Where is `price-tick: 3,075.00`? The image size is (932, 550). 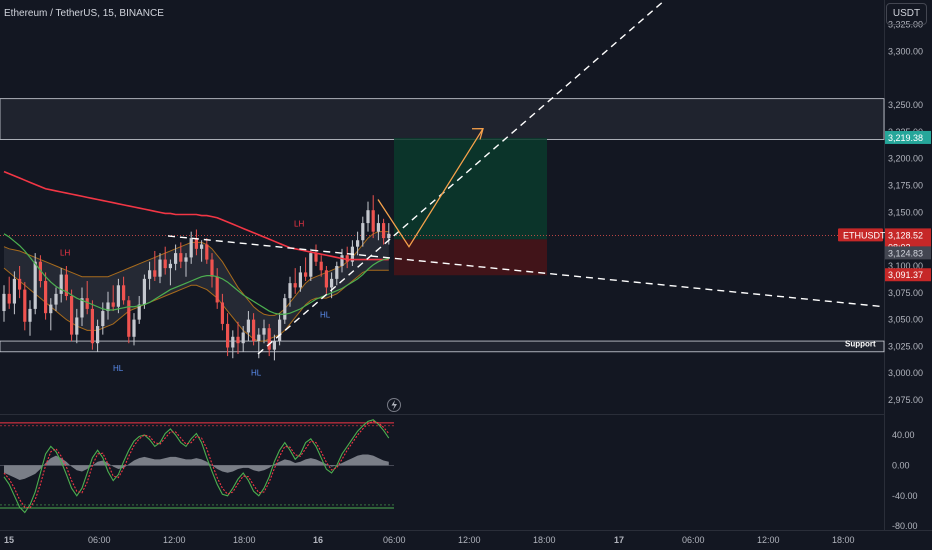 price-tick: 3,075.00 is located at coordinates (905, 293).